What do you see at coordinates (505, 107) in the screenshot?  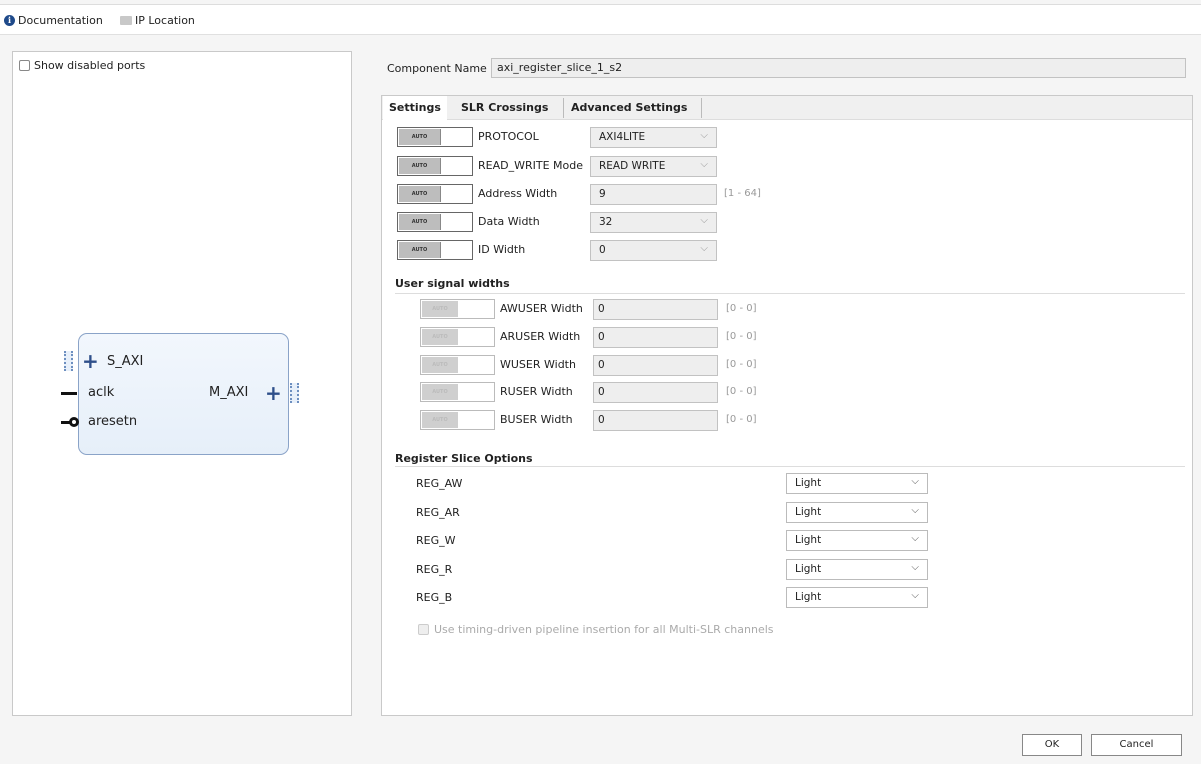 I see `tab-slr-crossings: SLR Crossings` at bounding box center [505, 107].